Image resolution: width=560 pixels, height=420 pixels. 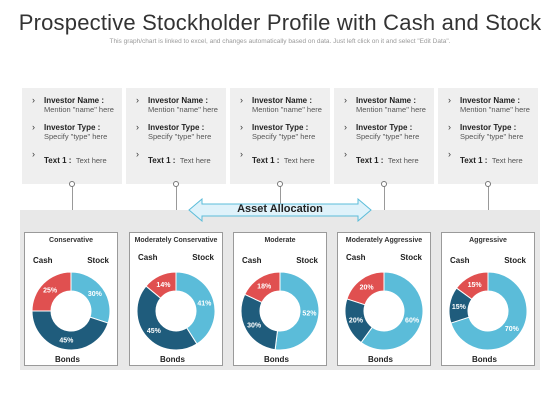 I want to click on chart-title: Conservative, so click(x=71, y=240).